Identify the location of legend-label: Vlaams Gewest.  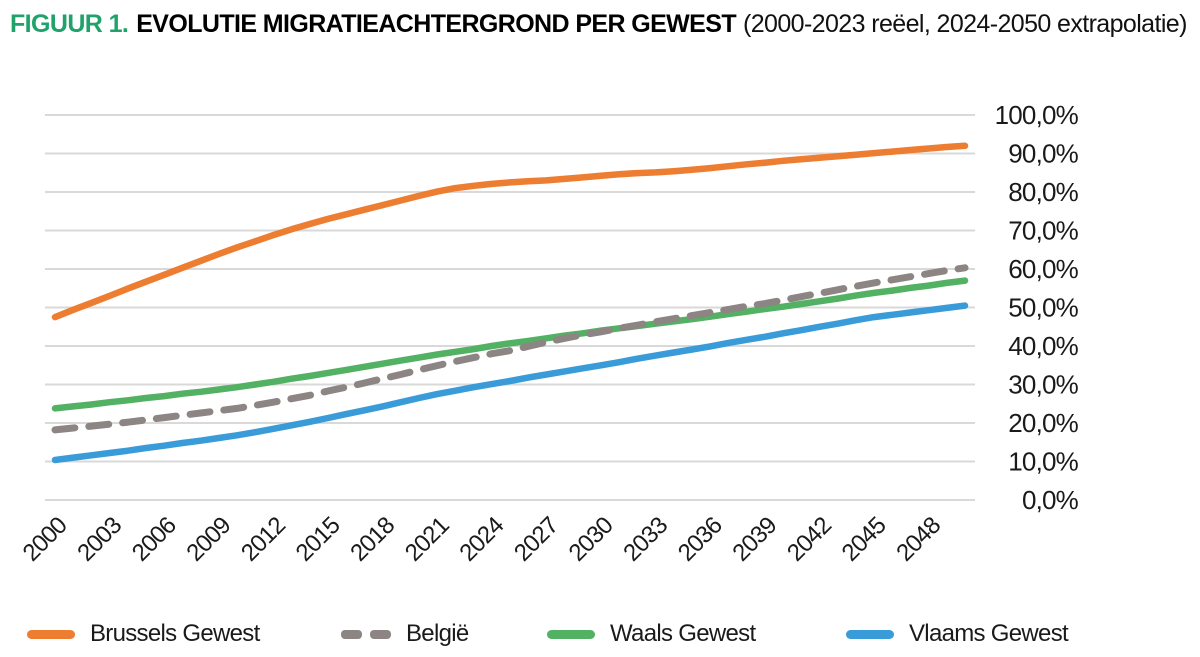
(989, 633).